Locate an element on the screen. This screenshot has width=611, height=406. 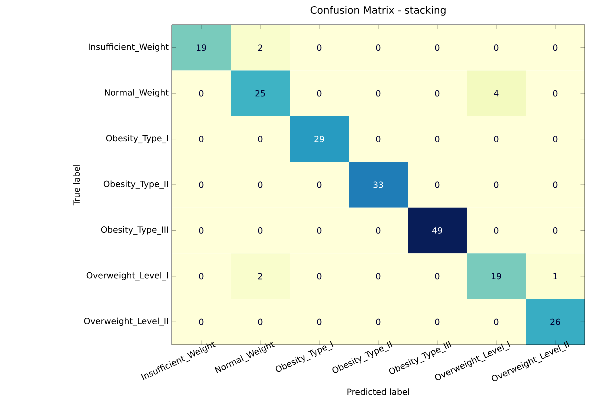
data-label: 1 is located at coordinates (556, 276).